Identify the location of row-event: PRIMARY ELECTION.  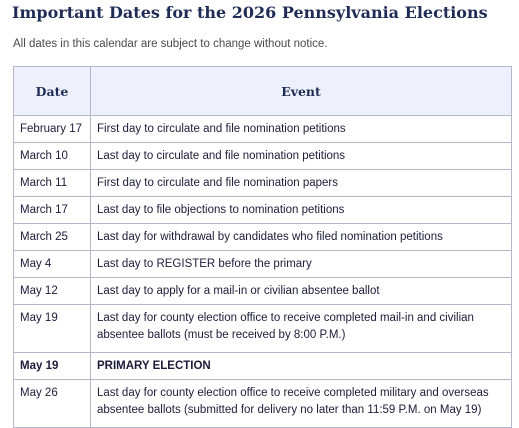
(301, 366).